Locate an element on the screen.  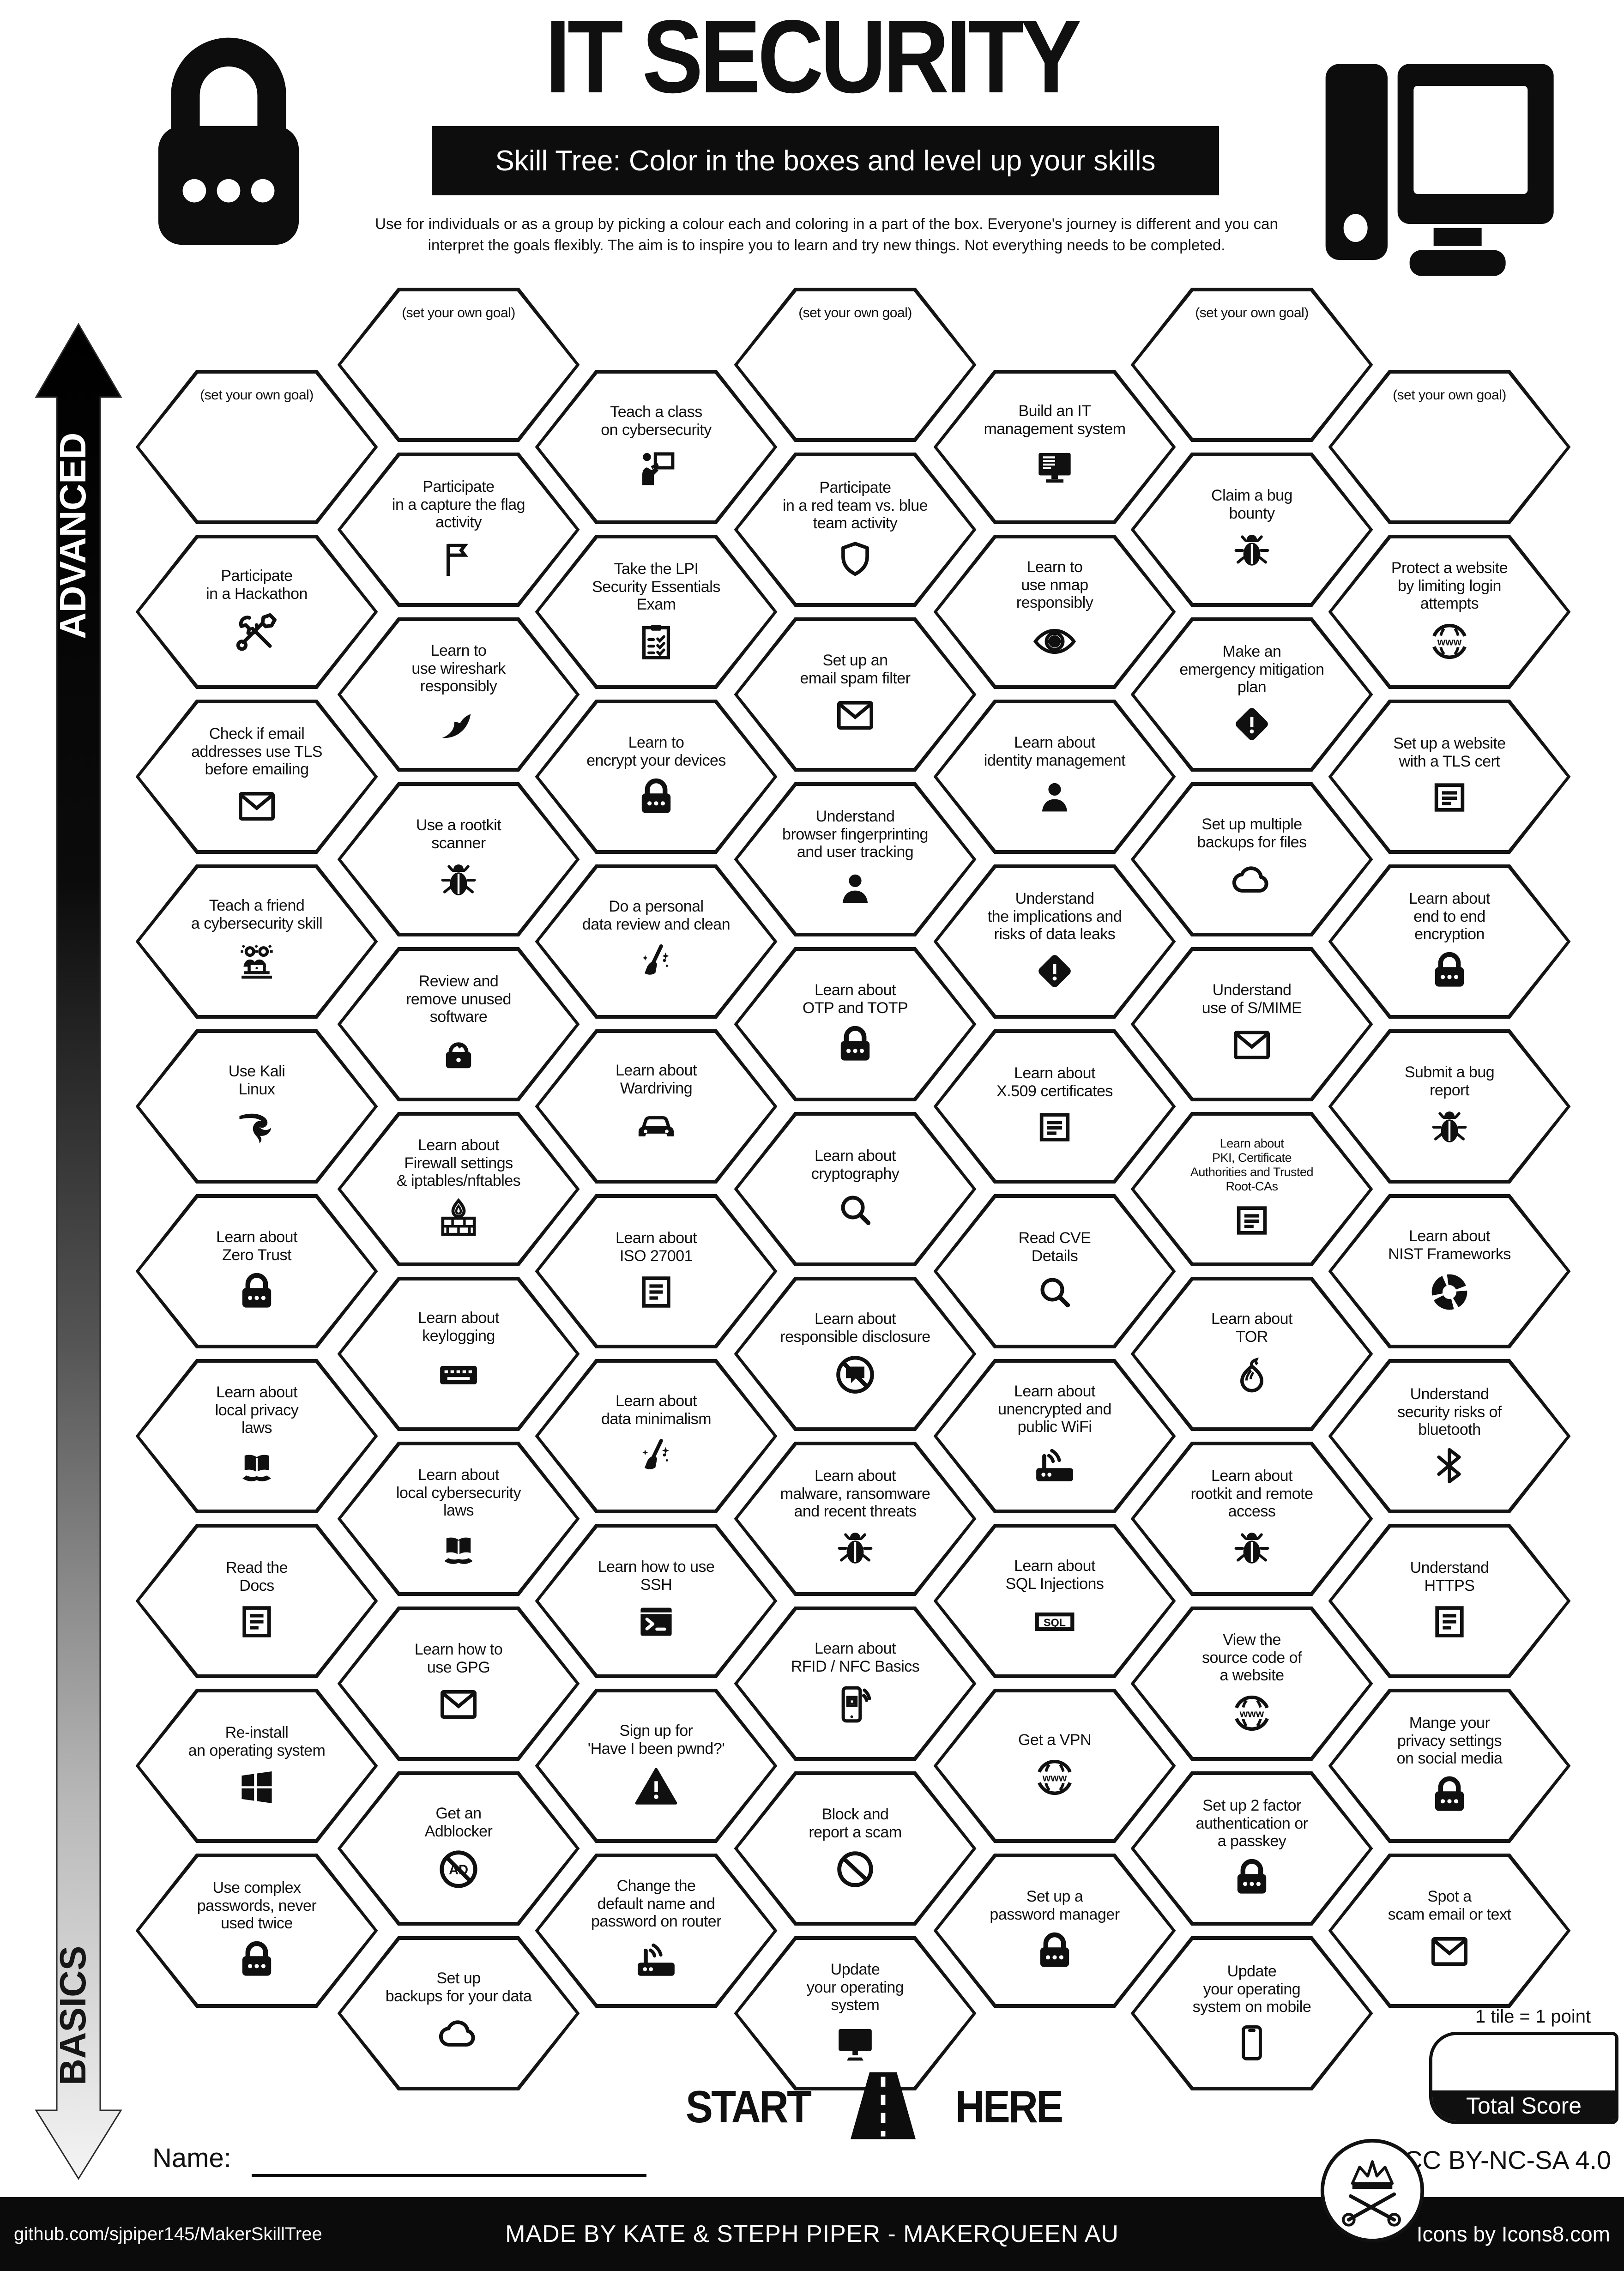
skill-tile: Understand HTTPS is located at coordinates (1449, 1601).